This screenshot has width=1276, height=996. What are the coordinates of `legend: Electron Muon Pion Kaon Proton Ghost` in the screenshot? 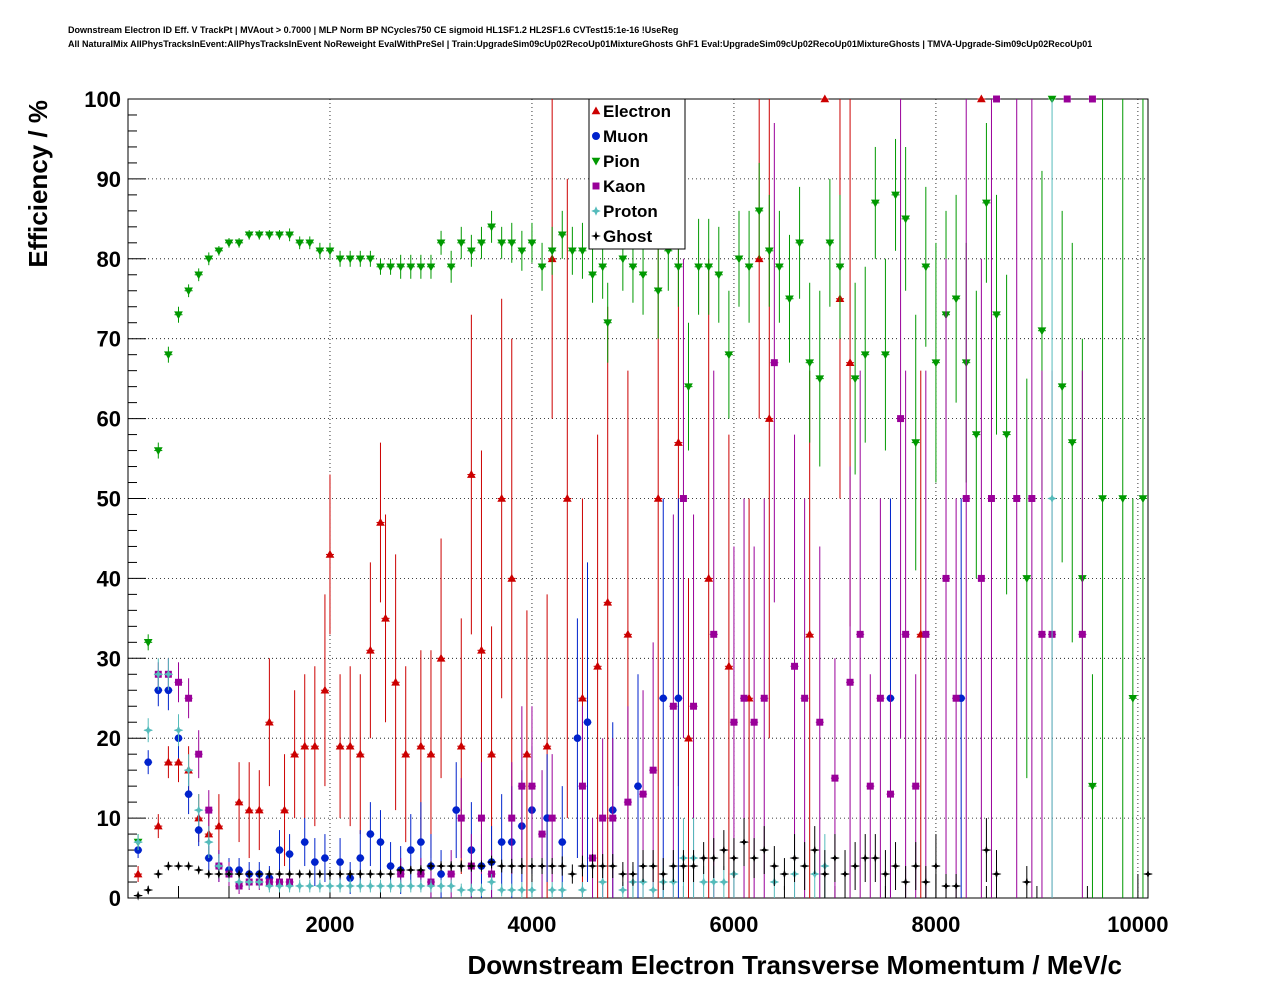 It's located at (637, 174).